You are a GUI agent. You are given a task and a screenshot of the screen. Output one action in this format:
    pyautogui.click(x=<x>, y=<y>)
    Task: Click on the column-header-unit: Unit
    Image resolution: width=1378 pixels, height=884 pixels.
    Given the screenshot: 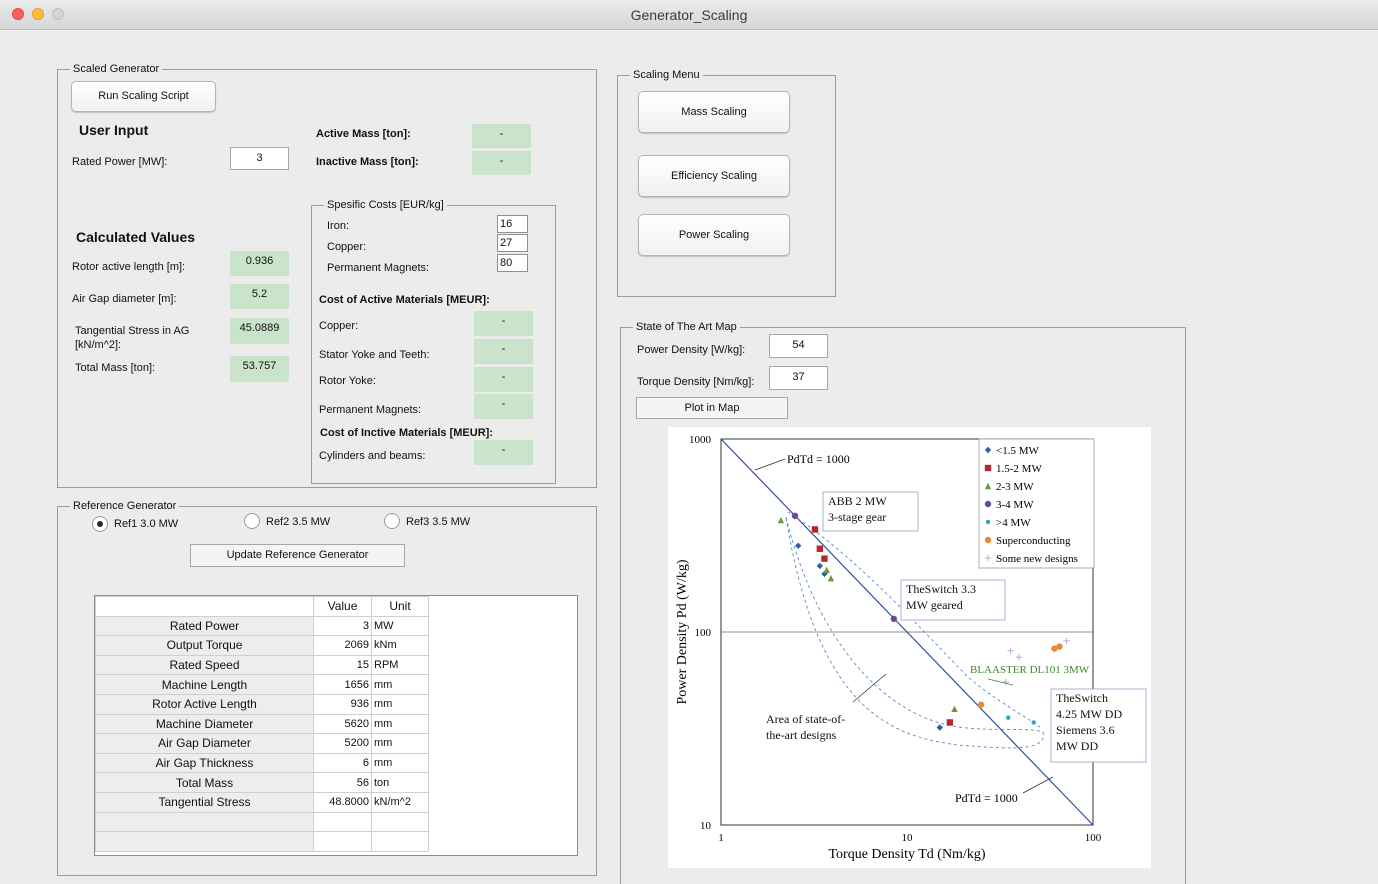 What is the action you would take?
    pyautogui.click(x=400, y=606)
    